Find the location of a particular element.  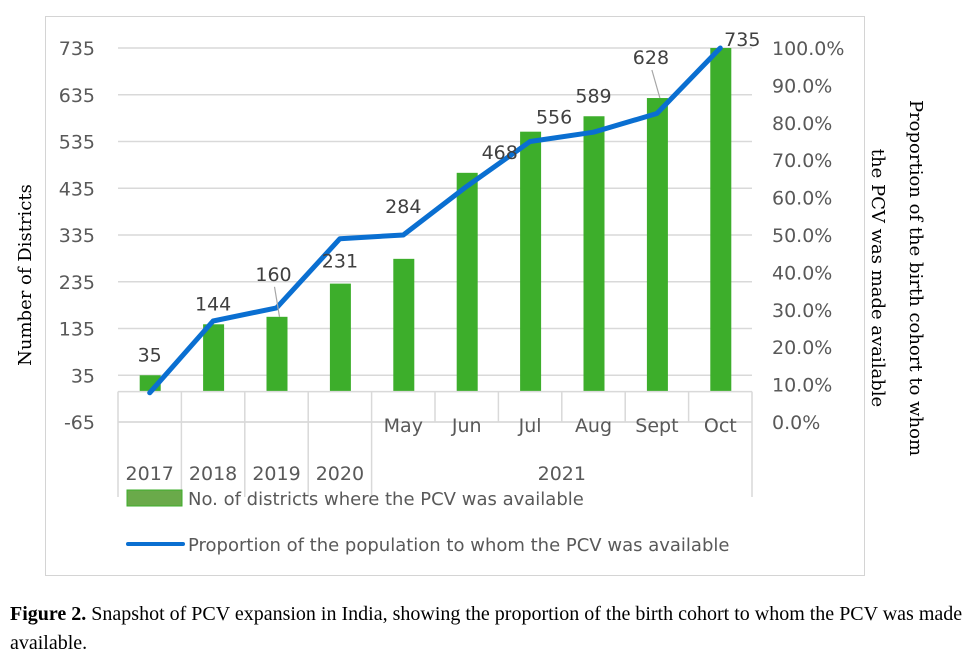

left-tick-label: 635 is located at coordinates (77, 96).